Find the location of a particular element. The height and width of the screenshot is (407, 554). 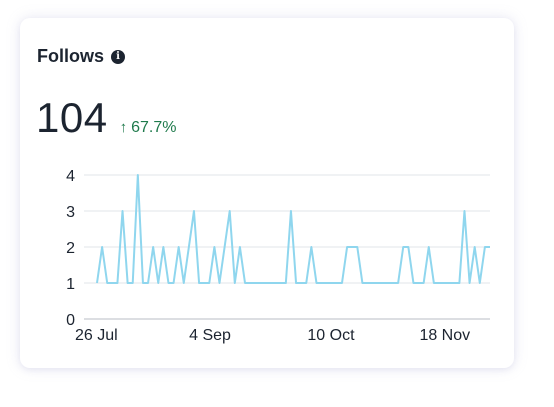

x-tick-label: 26 Jul is located at coordinates (96, 335).